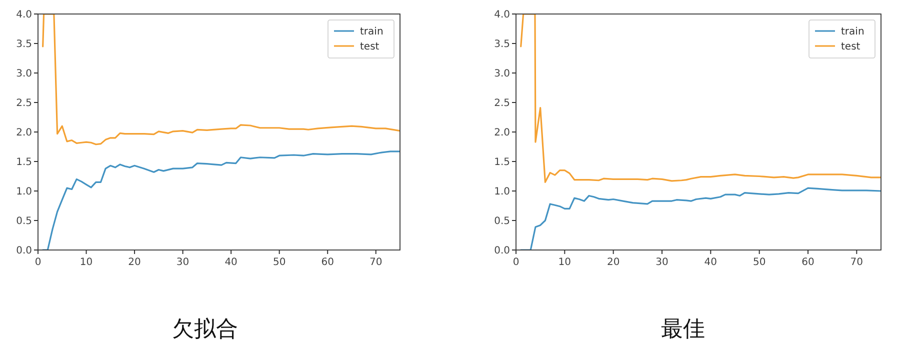  What do you see at coordinates (683, 329) in the screenshot?
I see `text: 最佳` at bounding box center [683, 329].